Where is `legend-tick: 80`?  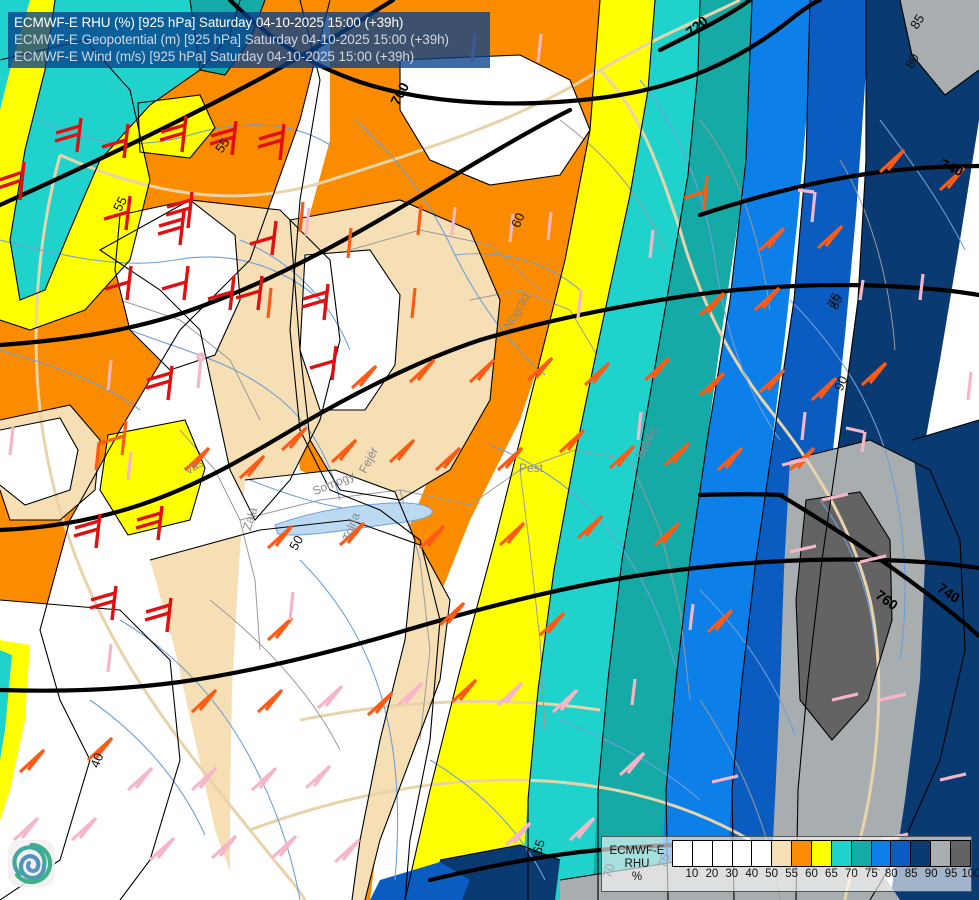 legend-tick: 80 is located at coordinates (891, 874).